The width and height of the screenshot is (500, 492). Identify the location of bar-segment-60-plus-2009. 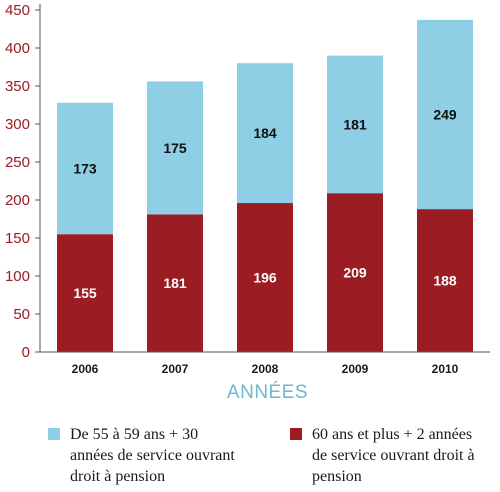
(355, 272).